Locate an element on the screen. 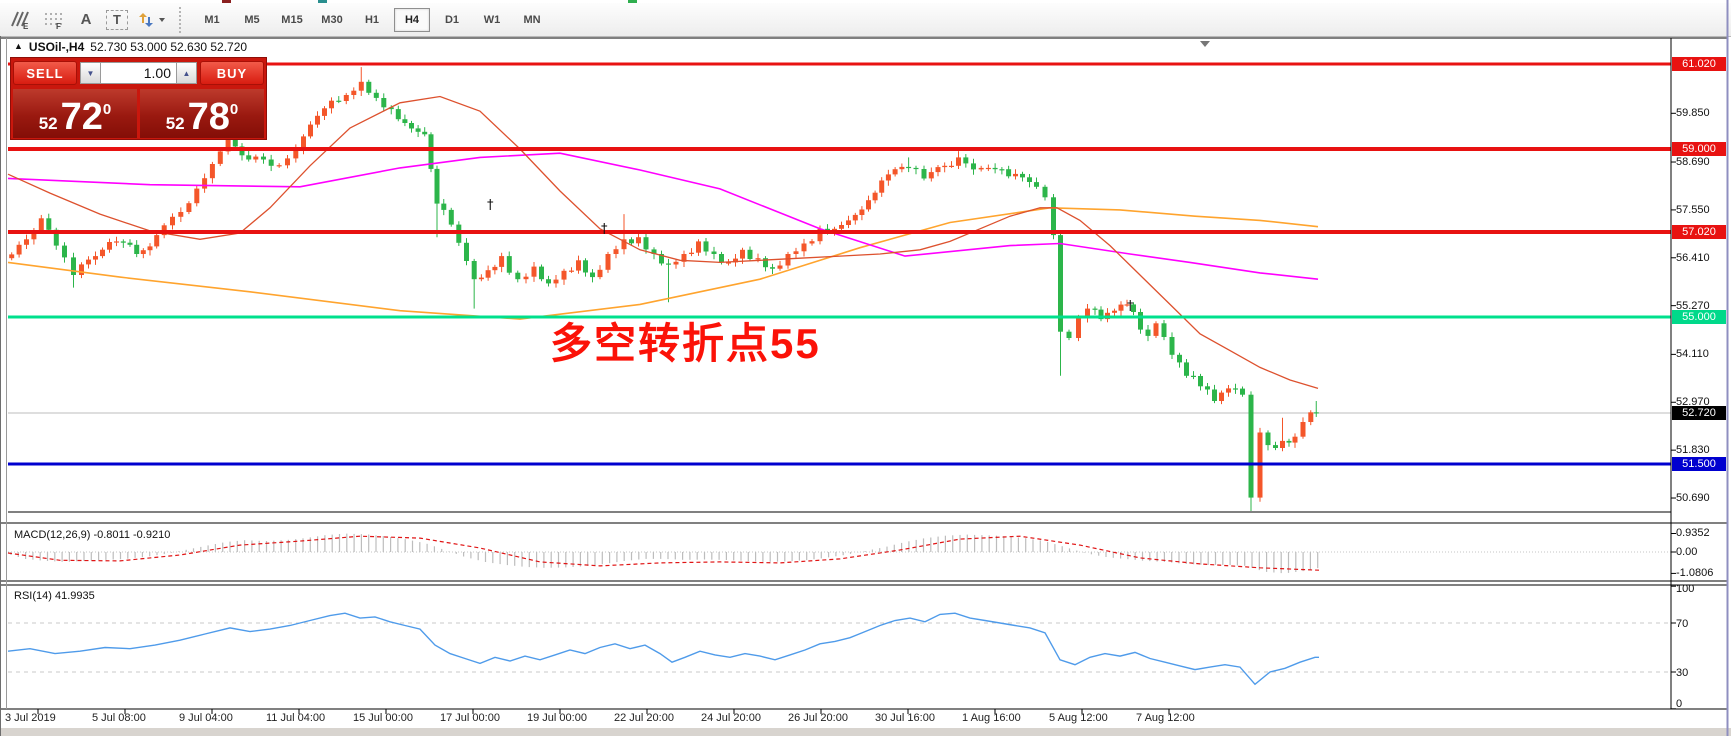 The image size is (1731, 736). buy-price-box: 52 78 0 is located at coordinates (202, 113).